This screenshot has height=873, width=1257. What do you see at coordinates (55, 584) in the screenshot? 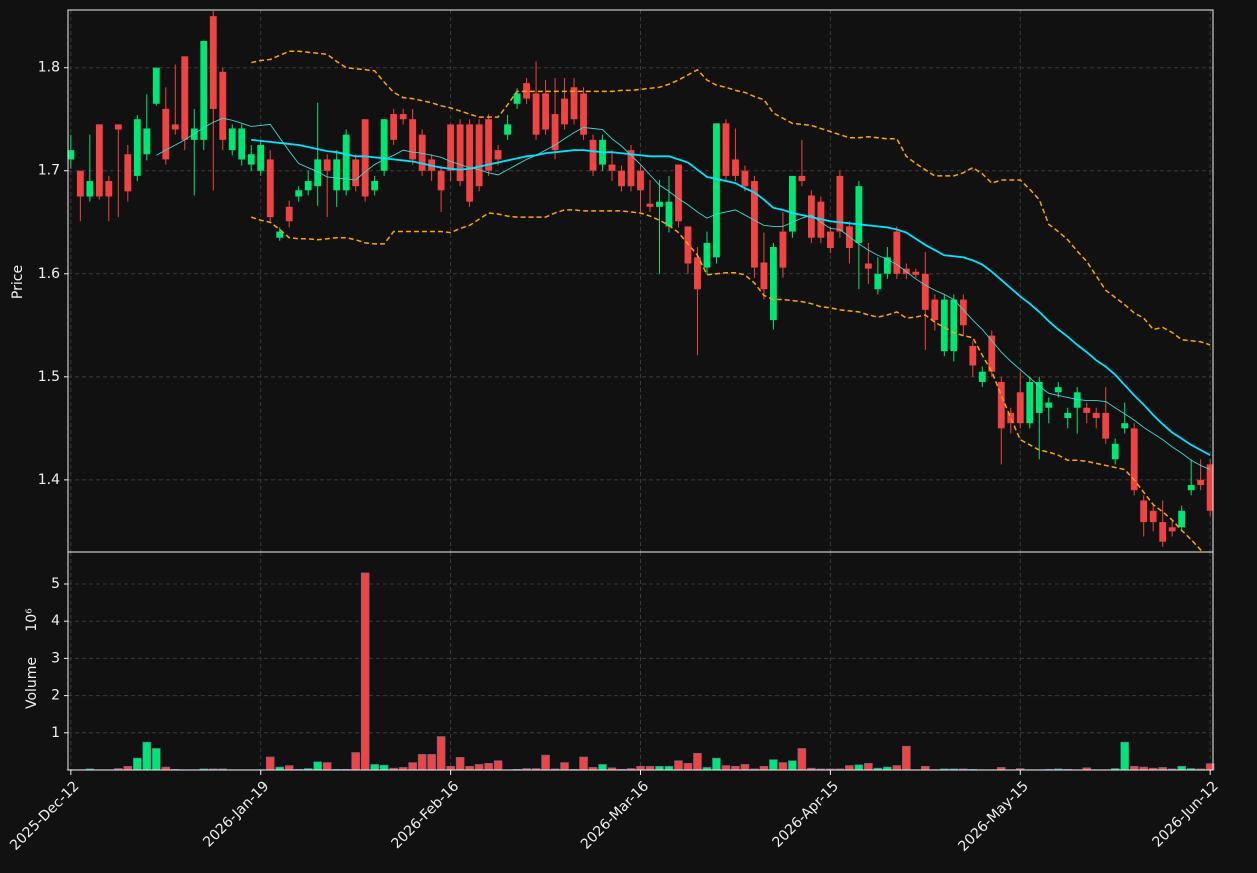
I see `y-tick-label: 5` at bounding box center [55, 584].